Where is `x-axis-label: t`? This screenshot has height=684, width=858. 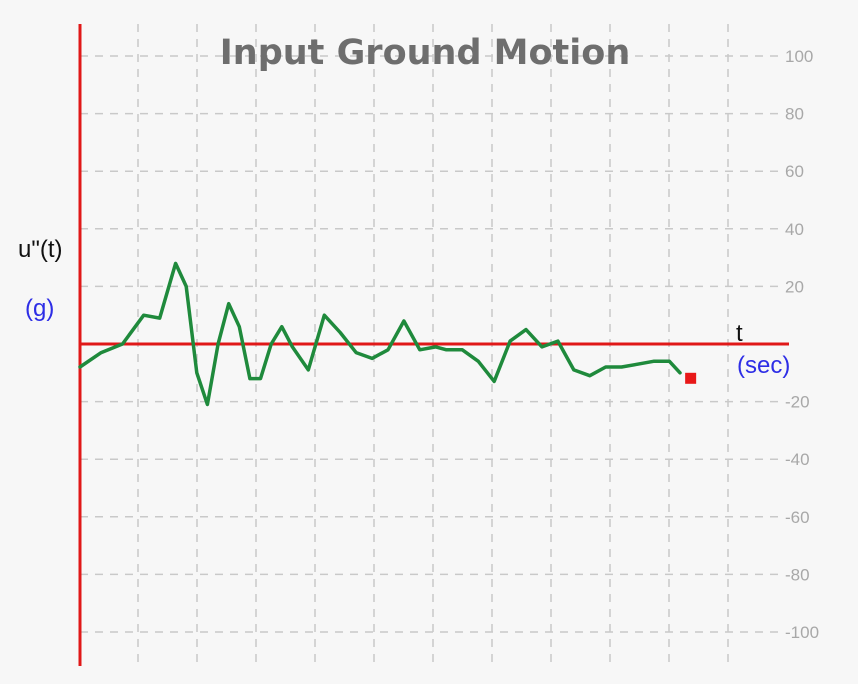
x-axis-label: t is located at coordinates (739, 333).